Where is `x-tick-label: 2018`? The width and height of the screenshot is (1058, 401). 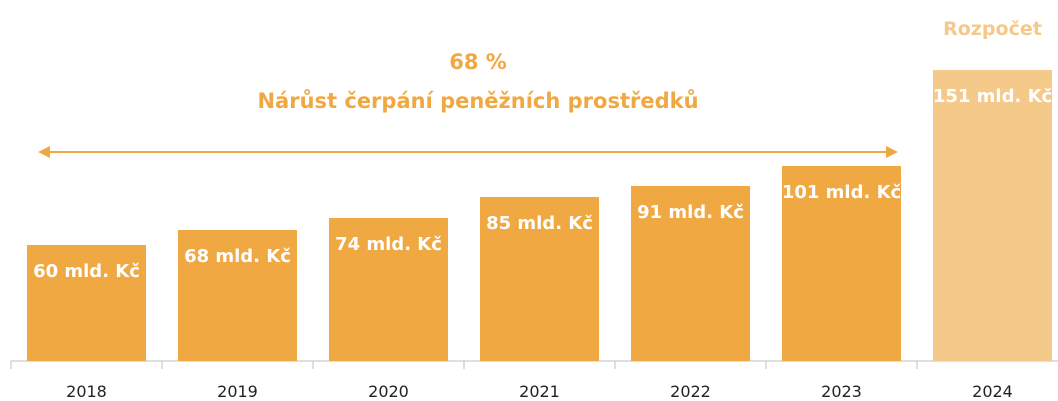 x-tick-label: 2018 is located at coordinates (86, 391).